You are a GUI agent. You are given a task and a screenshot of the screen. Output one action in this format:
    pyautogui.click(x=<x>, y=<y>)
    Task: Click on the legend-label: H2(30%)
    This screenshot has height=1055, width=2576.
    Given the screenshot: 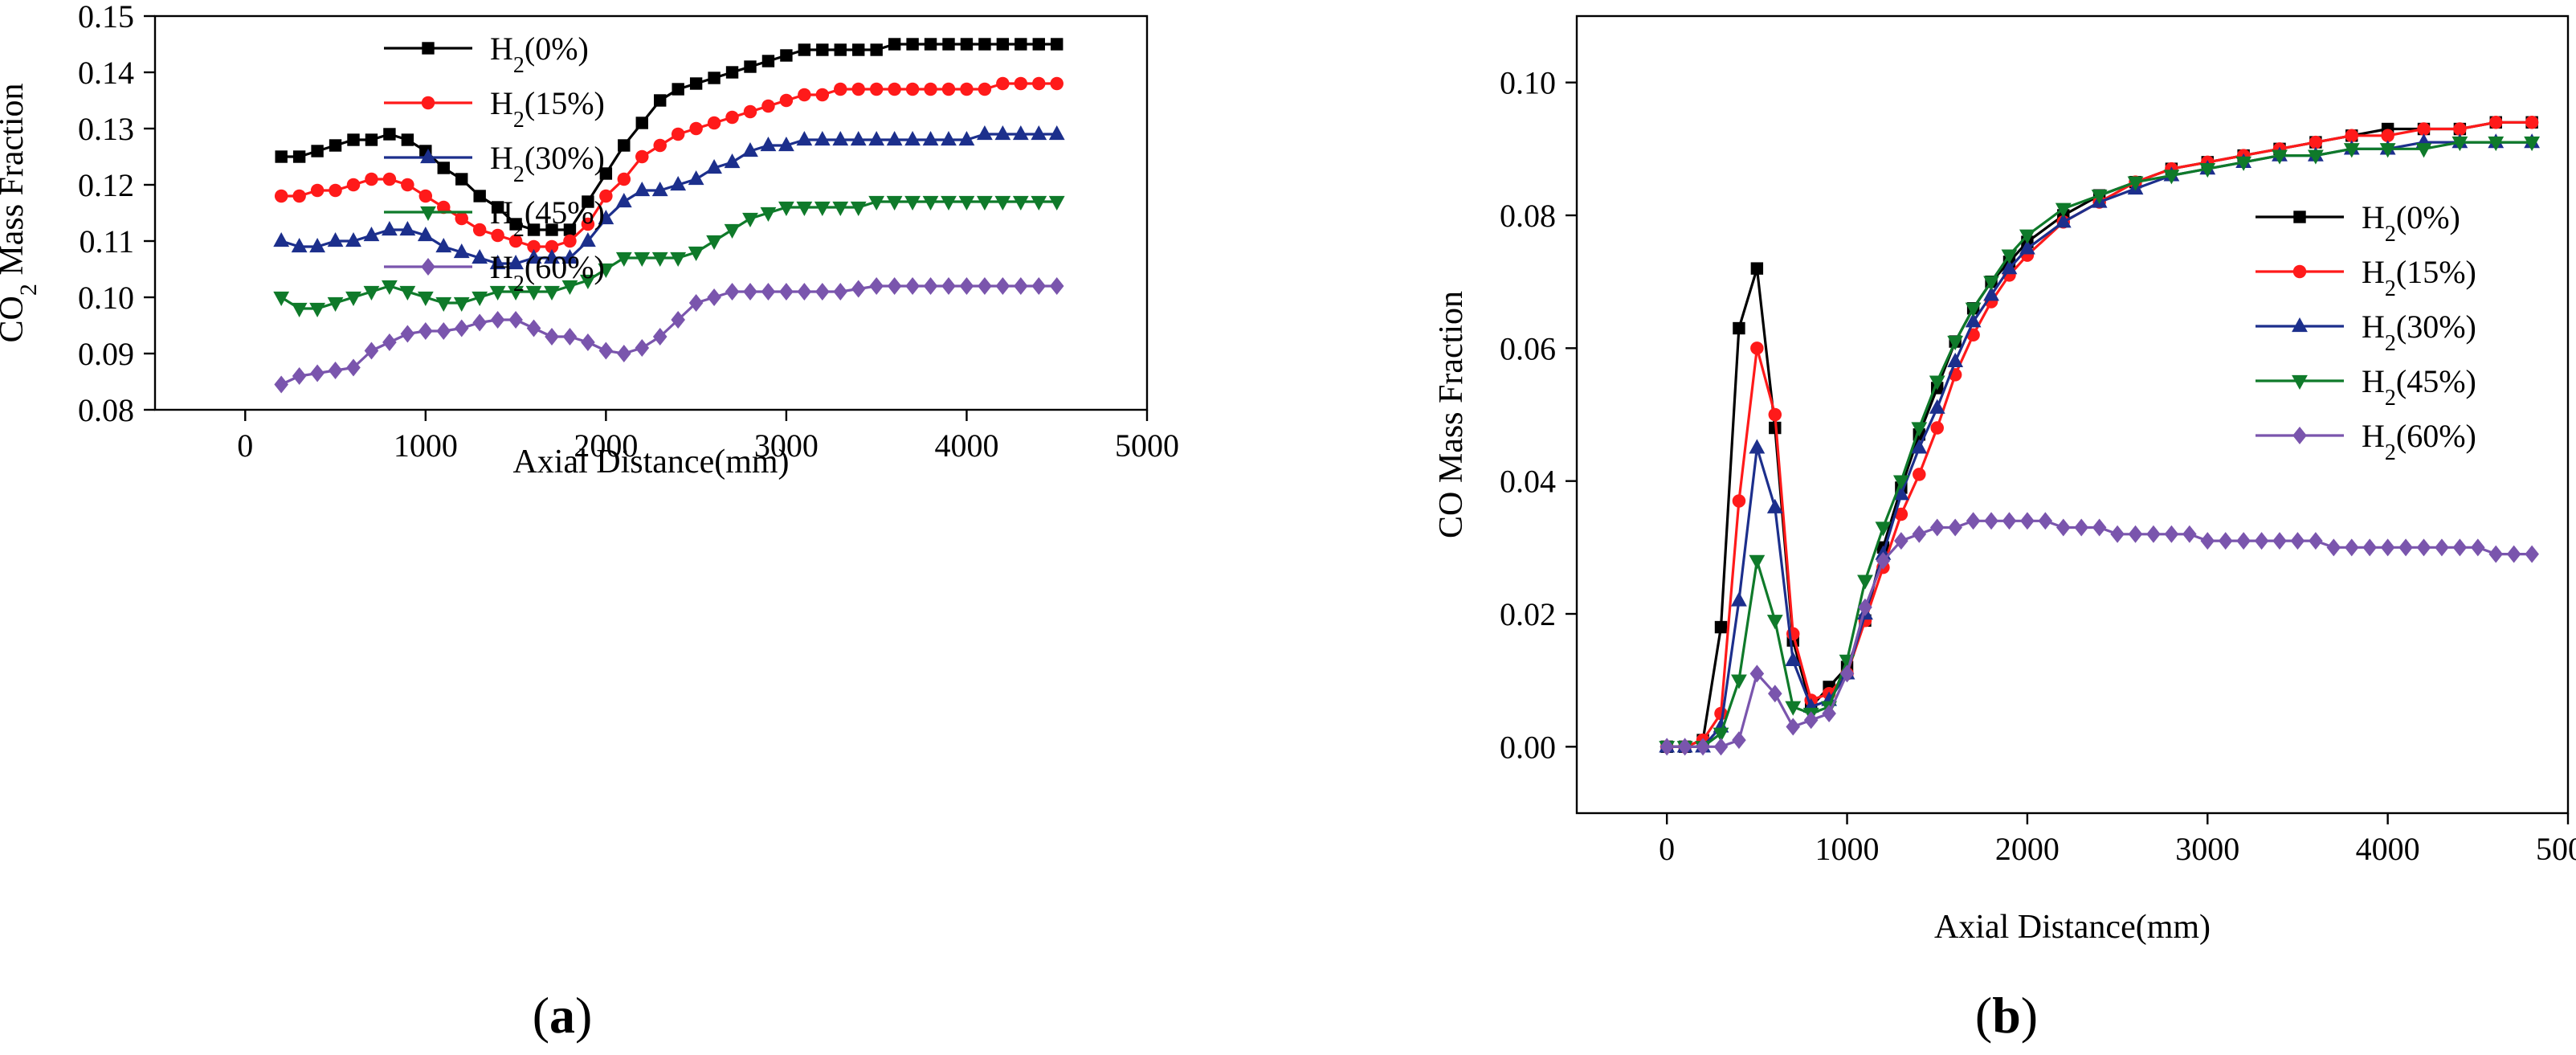 What is the action you would take?
    pyautogui.click(x=2419, y=332)
    